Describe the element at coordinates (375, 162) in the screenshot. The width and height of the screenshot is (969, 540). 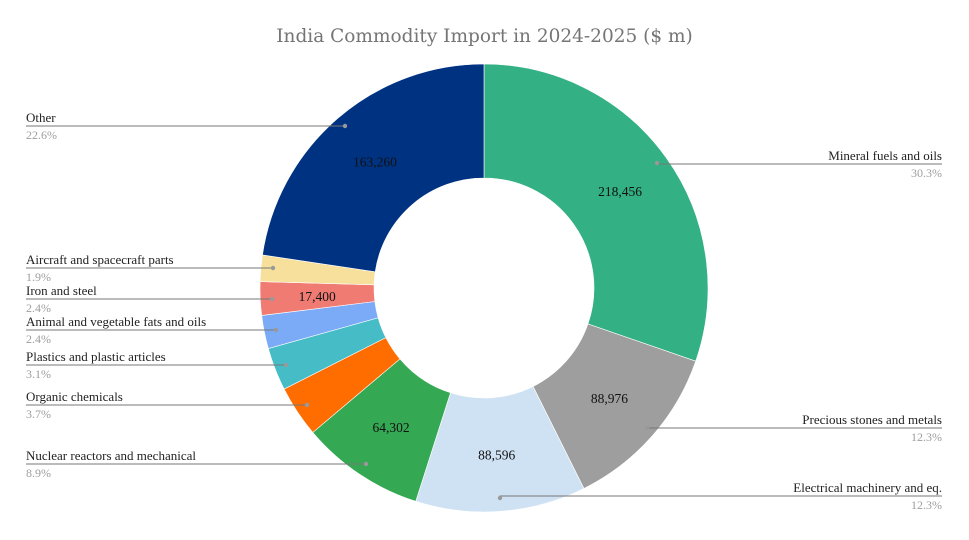
I see `slice-value-label: 163,260` at that location.